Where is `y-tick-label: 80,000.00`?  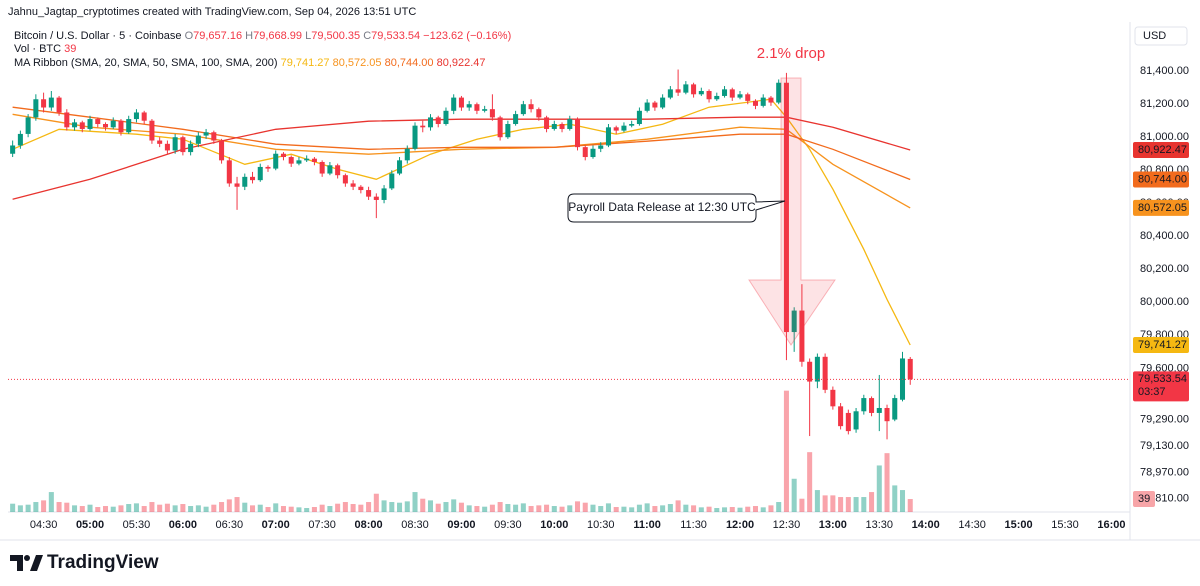
y-tick-label: 80,000.00 is located at coordinates (1164, 302).